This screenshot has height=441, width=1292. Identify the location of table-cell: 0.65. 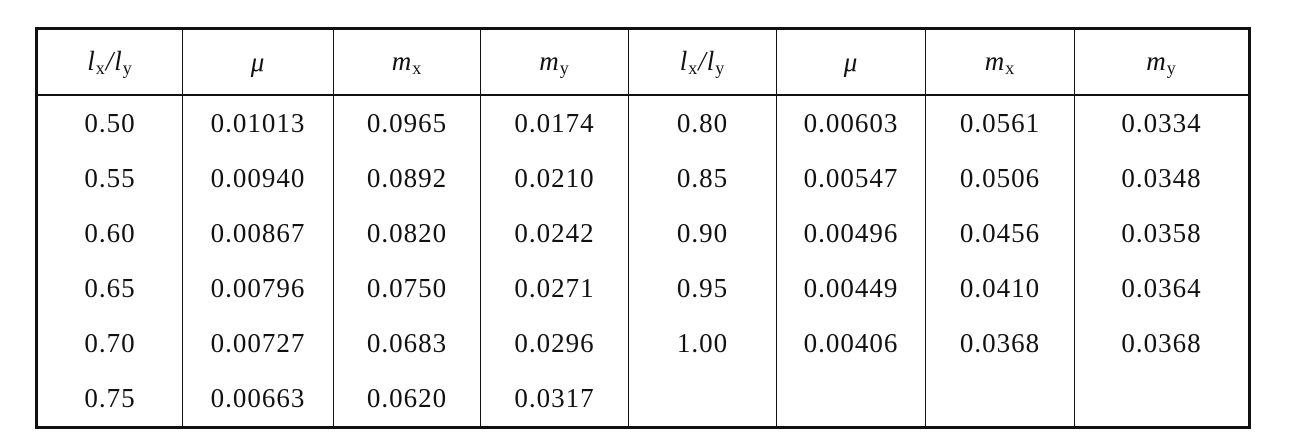
(109, 288).